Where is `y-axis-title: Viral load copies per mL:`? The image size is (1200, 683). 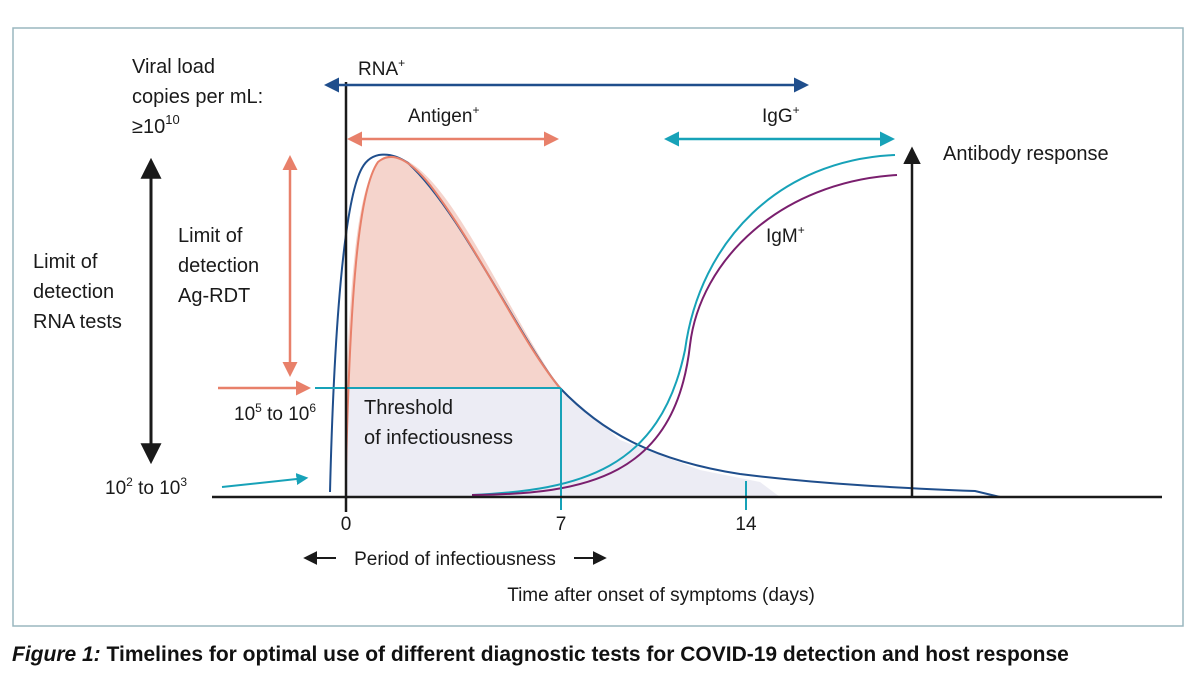 y-axis-title: Viral load copies per mL: is located at coordinates (197, 82).